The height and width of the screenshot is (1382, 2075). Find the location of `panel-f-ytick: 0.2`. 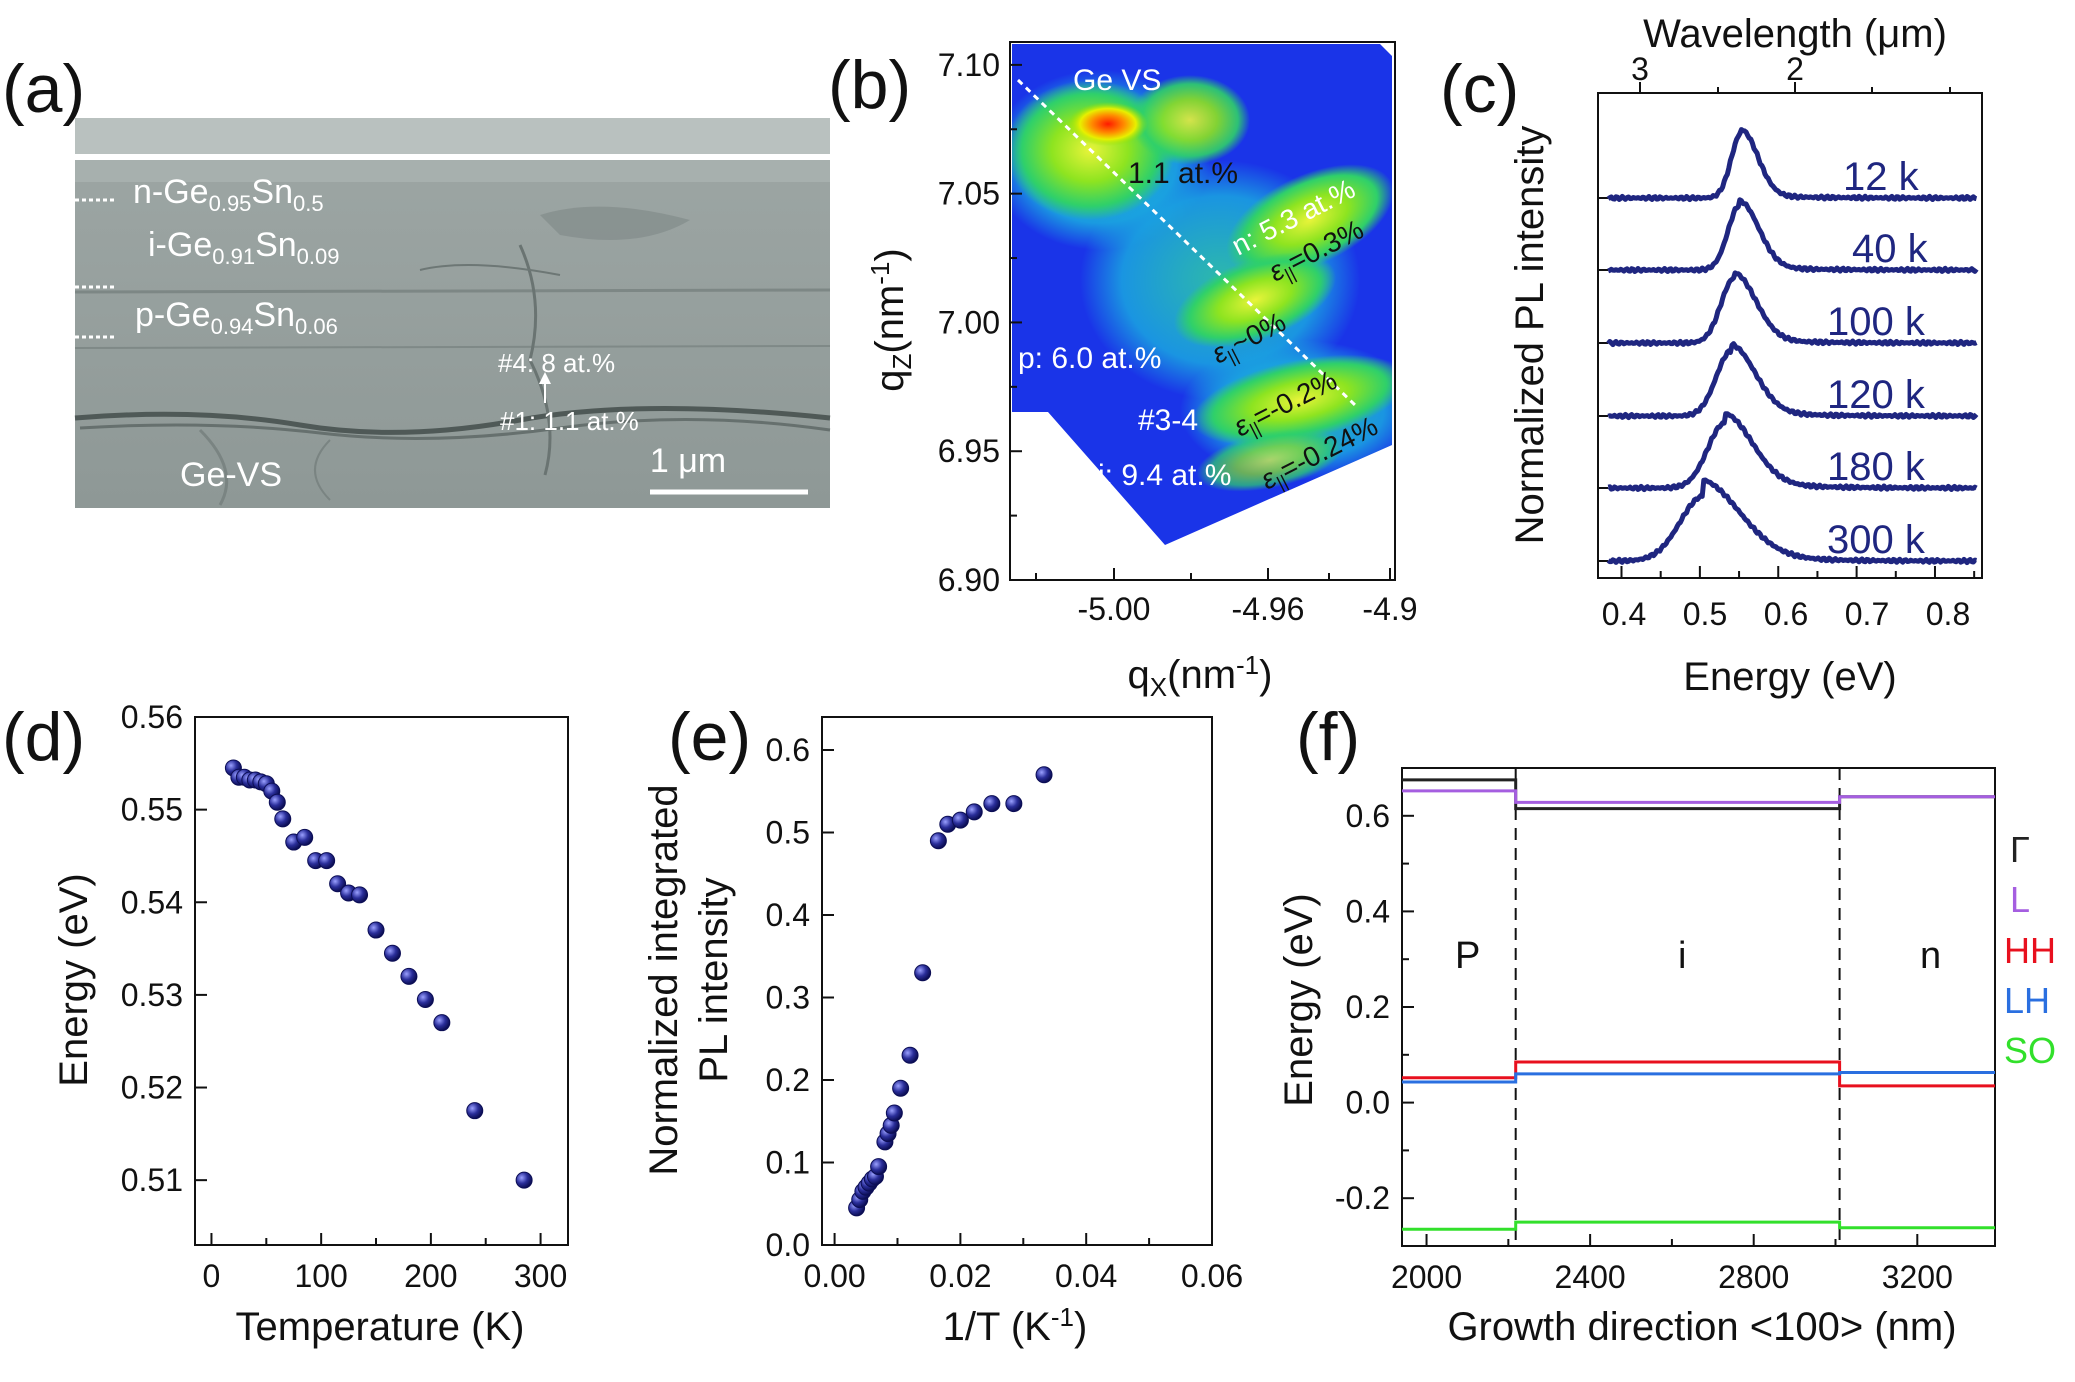

panel-f-ytick: 0.2 is located at coordinates (1368, 1007).